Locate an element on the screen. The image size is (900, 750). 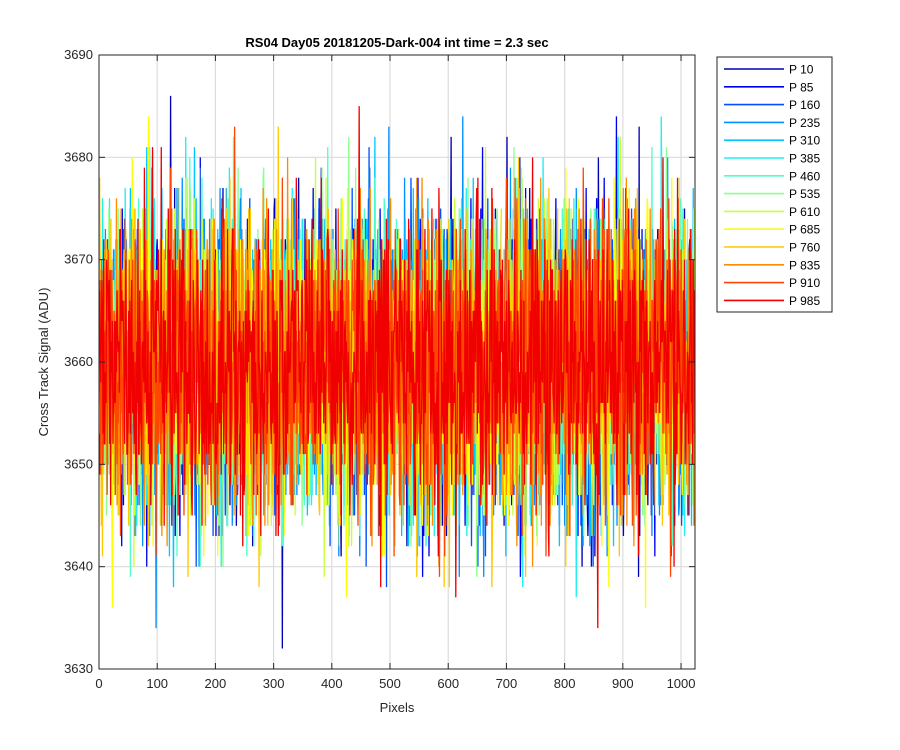
x-tick-label: 400 is located at coordinates (332, 683).